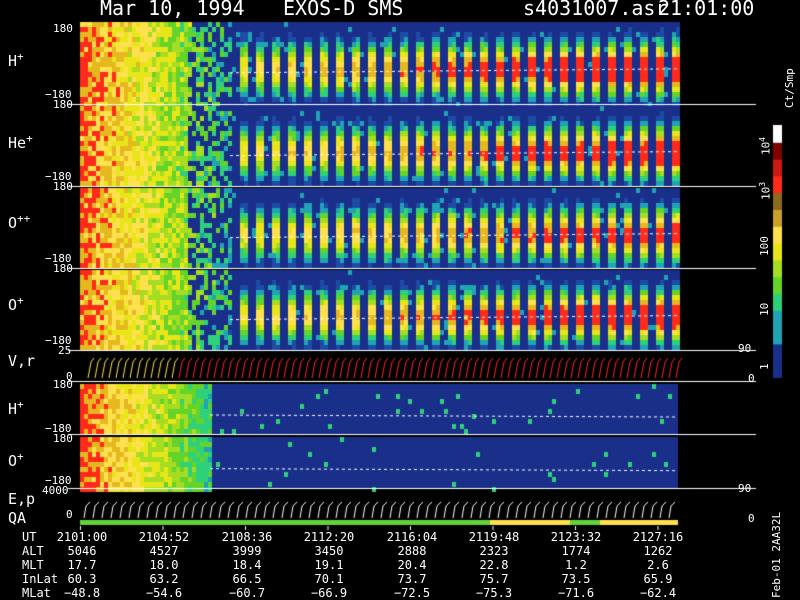 The height and width of the screenshot is (600, 800). I want to click on ephem-alt-0: 5046, so click(82, 551).